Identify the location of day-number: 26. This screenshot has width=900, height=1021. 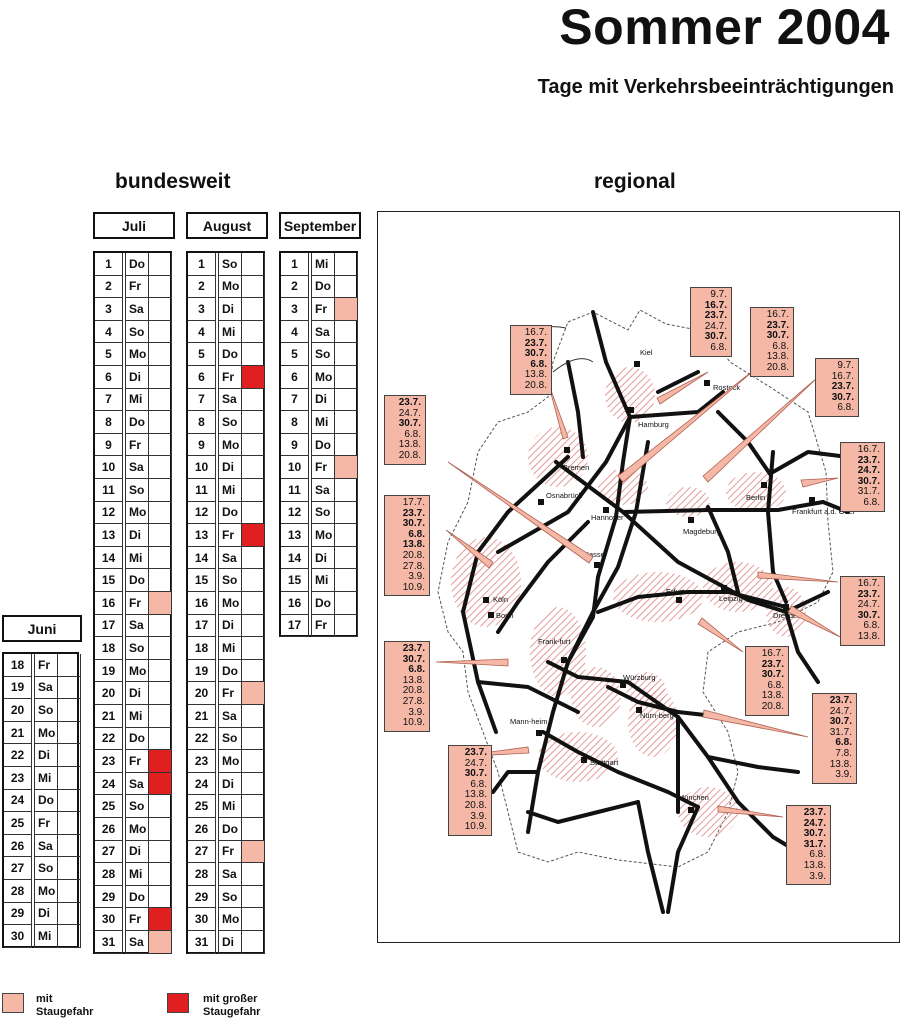
(109, 829).